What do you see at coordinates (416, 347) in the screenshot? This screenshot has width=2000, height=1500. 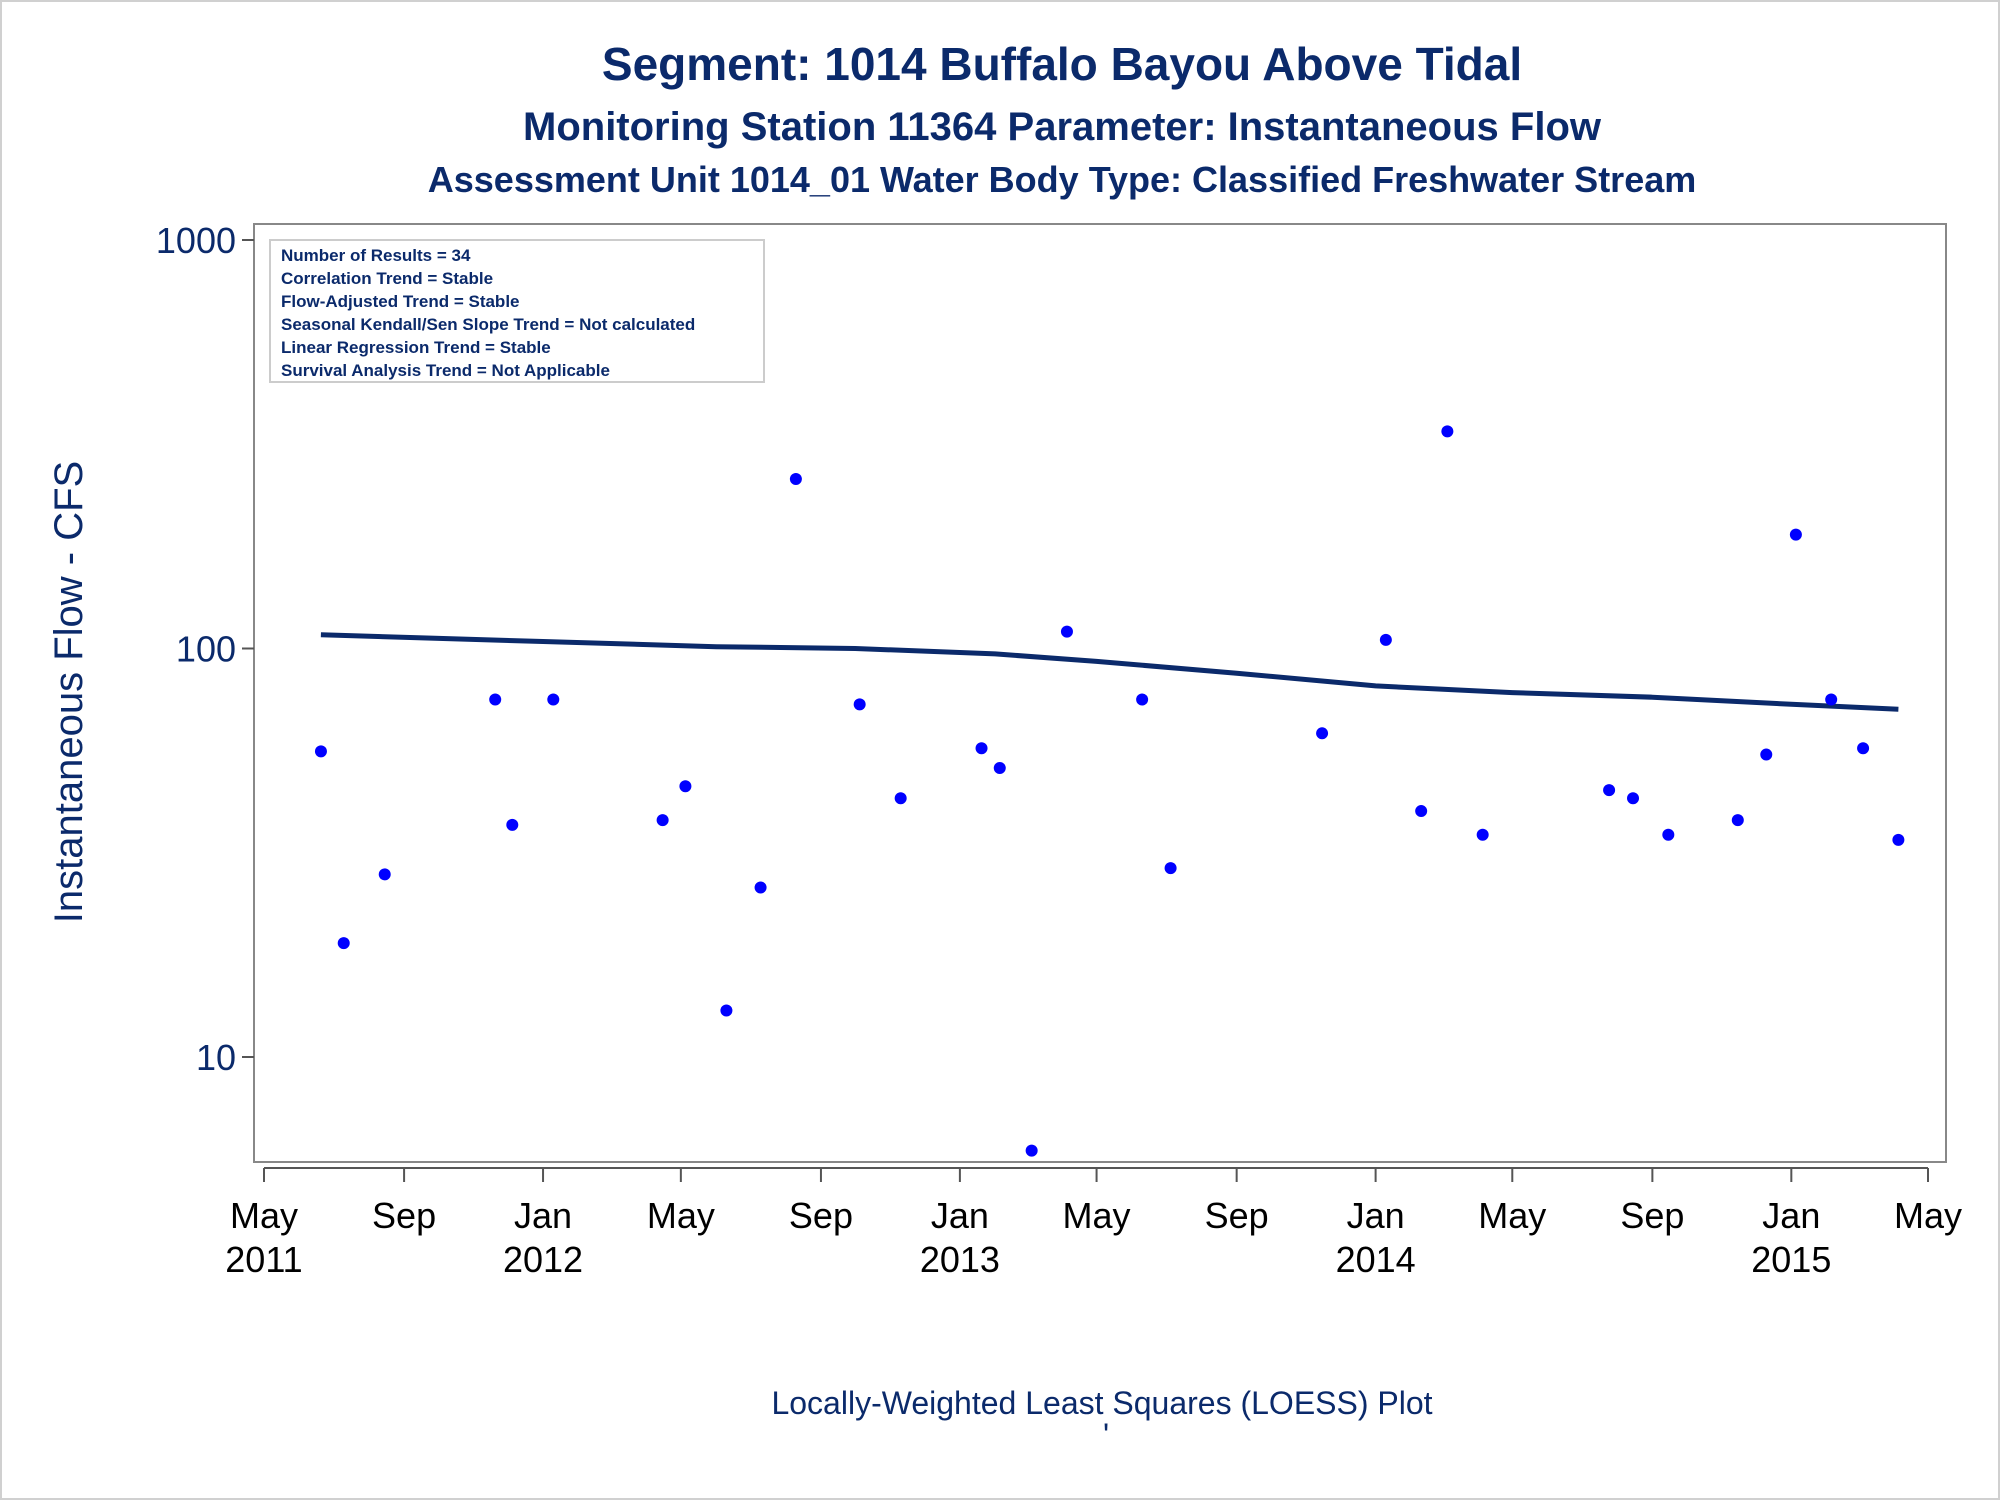 I see `stat-linear-regression-trend: Linear Regression Trend = Stable` at bounding box center [416, 347].